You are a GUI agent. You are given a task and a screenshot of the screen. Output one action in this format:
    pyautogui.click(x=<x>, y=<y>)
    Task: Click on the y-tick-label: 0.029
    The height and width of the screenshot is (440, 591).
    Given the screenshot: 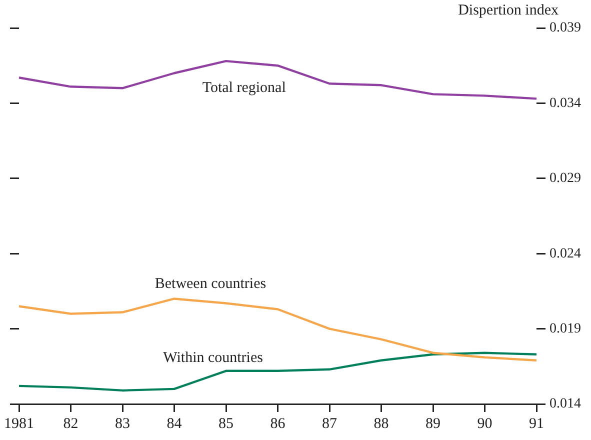 What is the action you would take?
    pyautogui.click(x=565, y=178)
    